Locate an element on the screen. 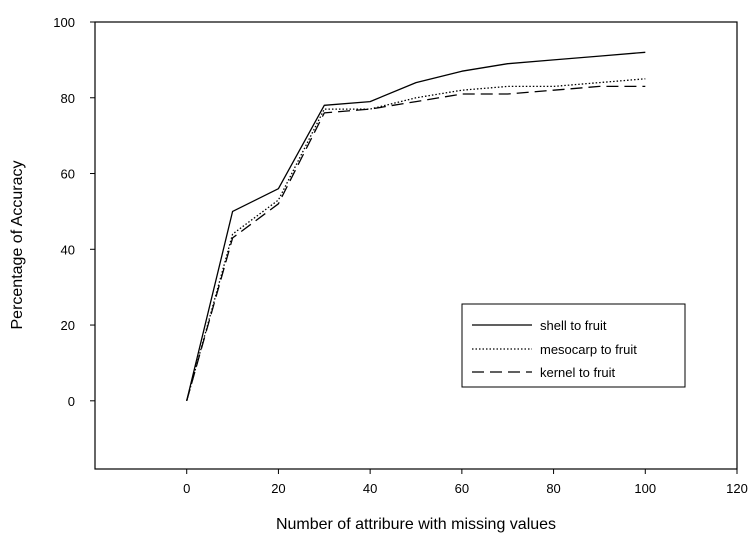 The width and height of the screenshot is (749, 543). y-tick-label: 80 is located at coordinates (68, 98).